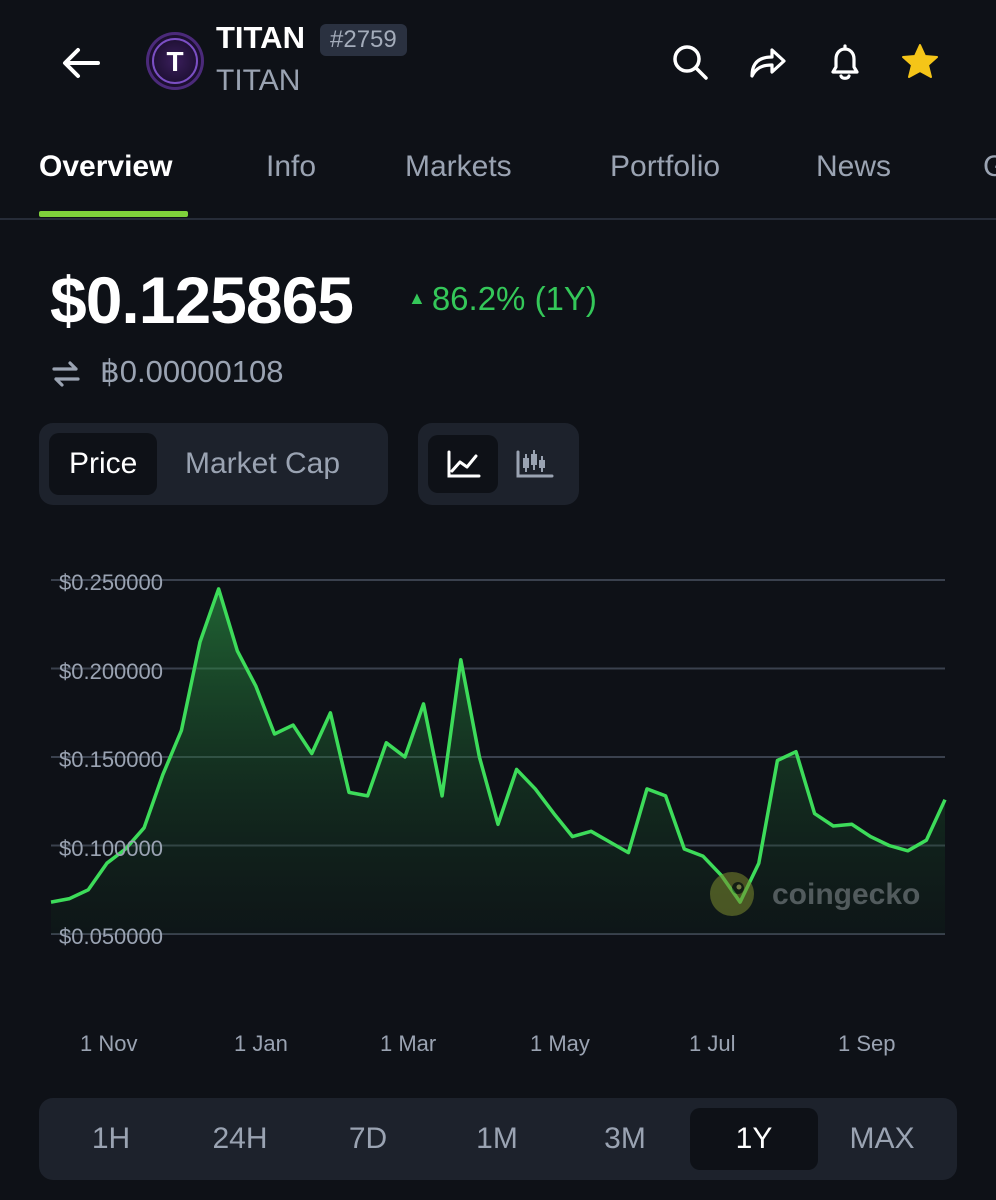 Image resolution: width=996 pixels, height=1200 pixels. What do you see at coordinates (882, 1138) in the screenshot?
I see `range-max: MAX` at bounding box center [882, 1138].